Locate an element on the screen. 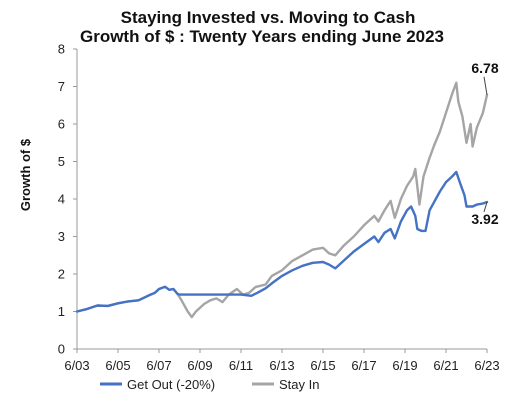  x-tick-label: 6/07 is located at coordinates (158, 365).